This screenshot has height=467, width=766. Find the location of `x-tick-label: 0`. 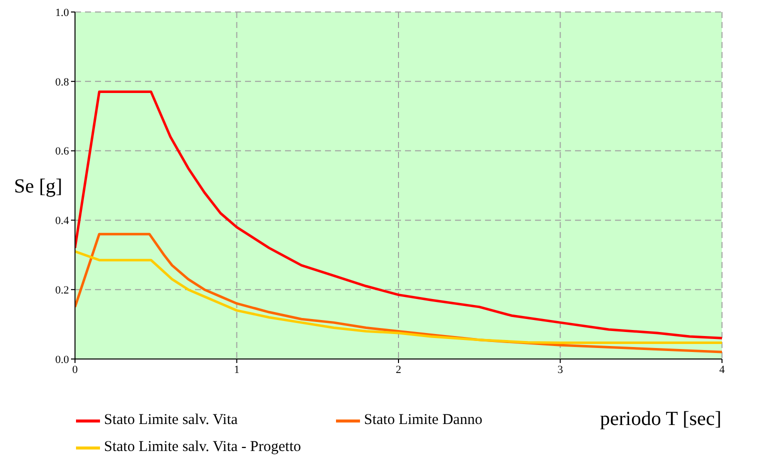

x-tick-label: 0 is located at coordinates (75, 370).